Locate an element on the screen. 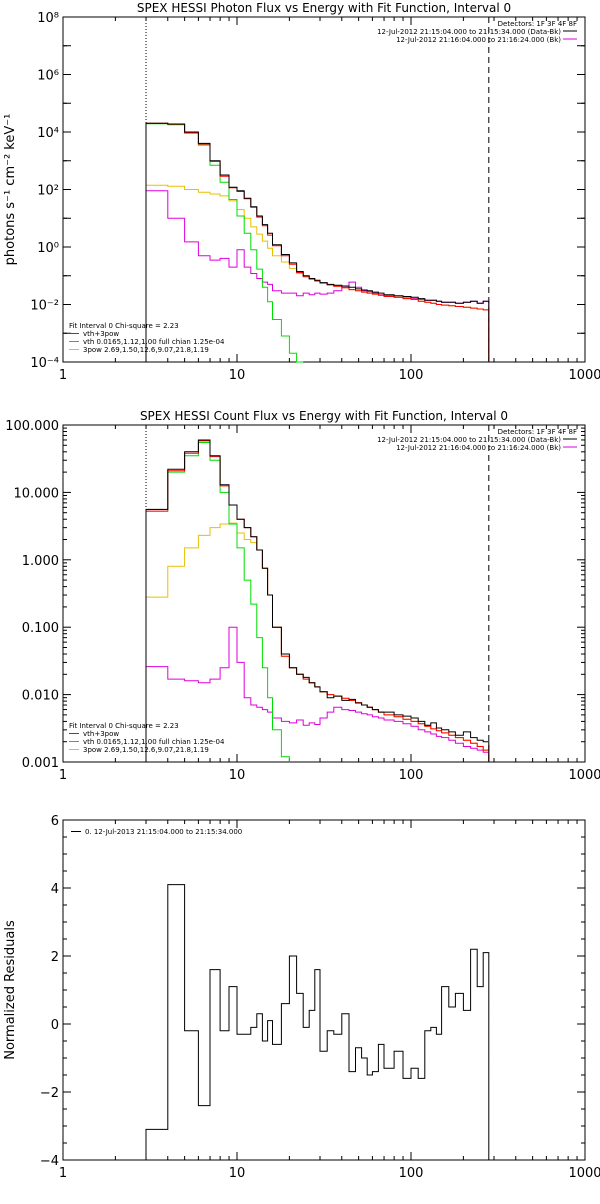 This screenshot has width=600, height=1204. y-tick-label: 10⁶ is located at coordinates (48, 76).